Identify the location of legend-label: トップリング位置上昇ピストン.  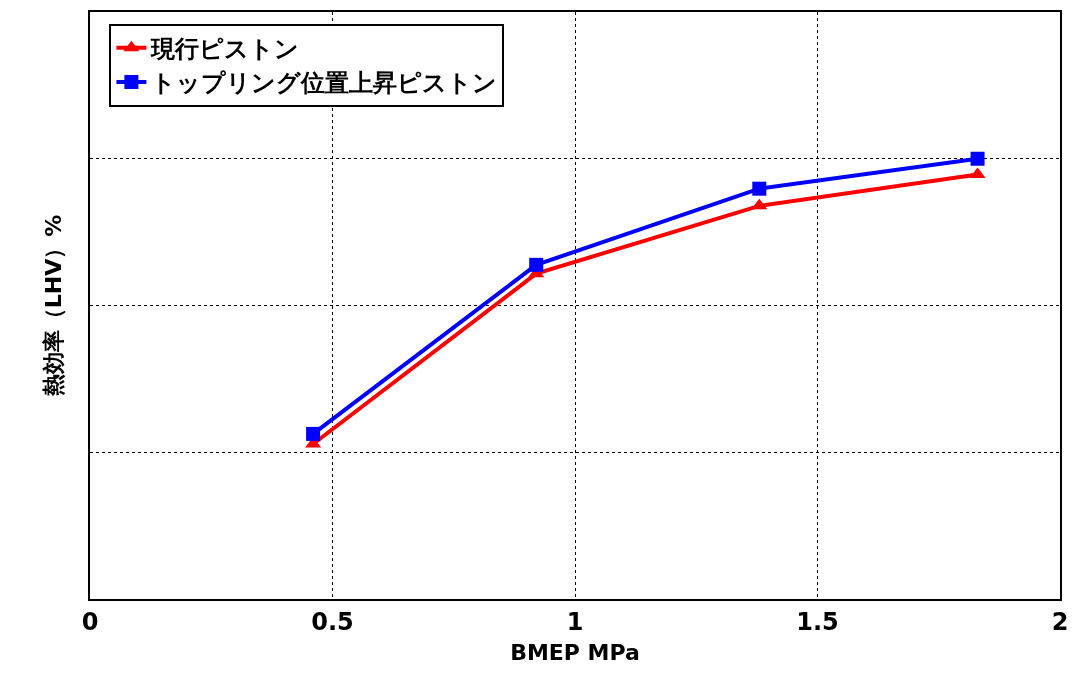
(324, 83).